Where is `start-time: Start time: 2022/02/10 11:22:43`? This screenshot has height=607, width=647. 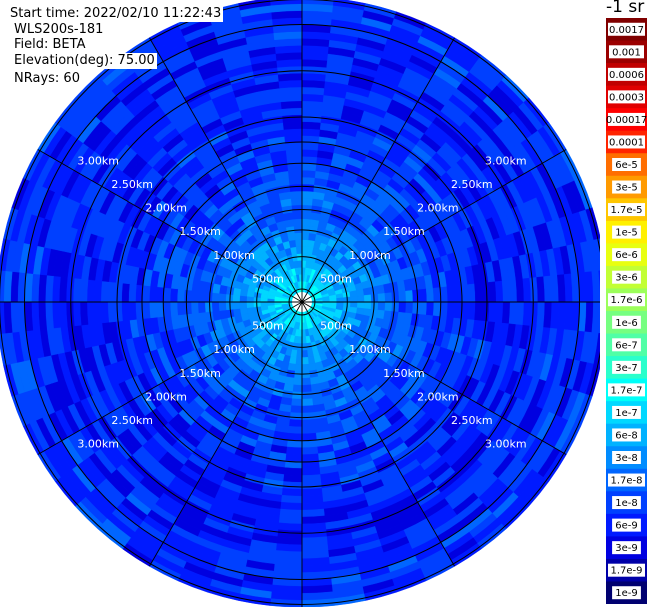 start-time: Start time: 2022/02/10 11:22:43 is located at coordinates (116, 14).